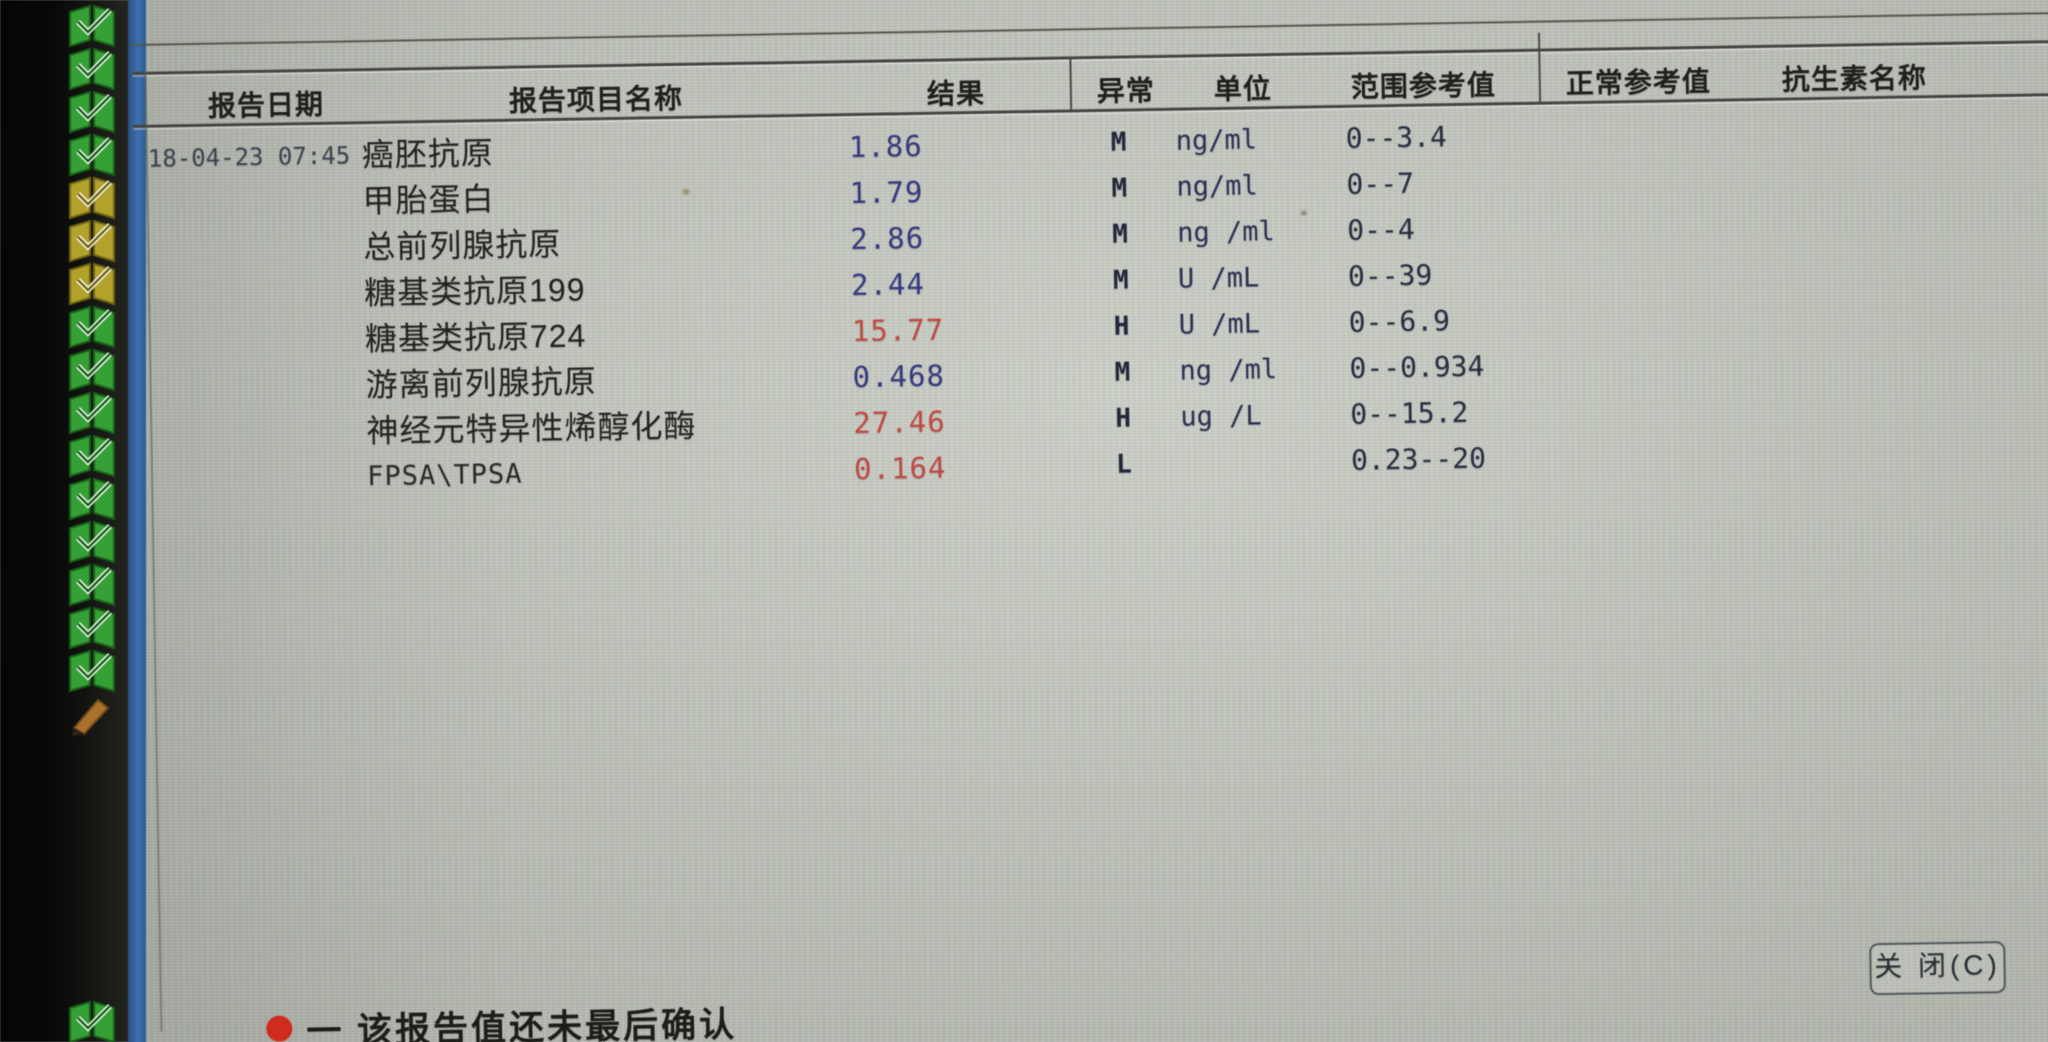 This screenshot has height=1042, width=2048. What do you see at coordinates (885, 146) in the screenshot?
I see `cell-result: 1.86` at bounding box center [885, 146].